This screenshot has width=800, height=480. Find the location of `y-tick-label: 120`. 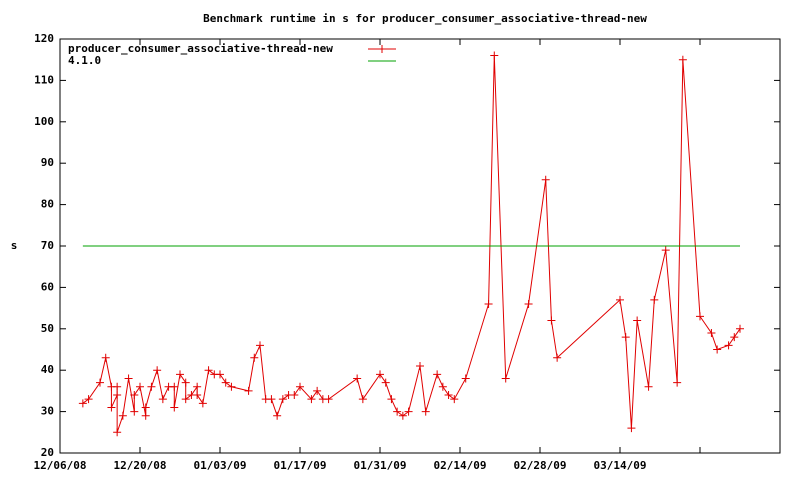

y-tick-label: 120 is located at coordinates (44, 38).